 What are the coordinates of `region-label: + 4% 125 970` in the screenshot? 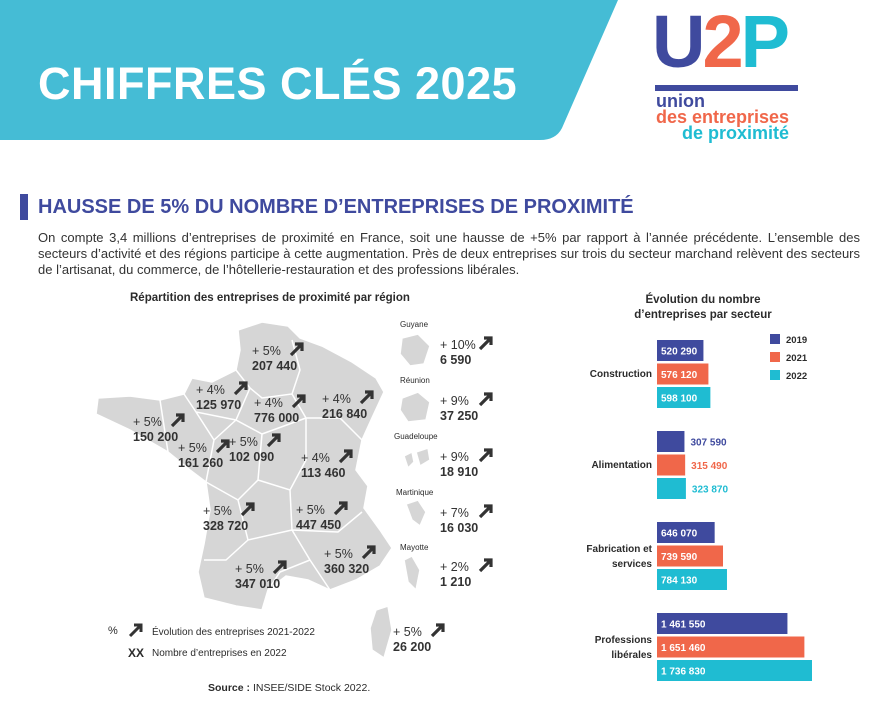 It's located at (222, 397).